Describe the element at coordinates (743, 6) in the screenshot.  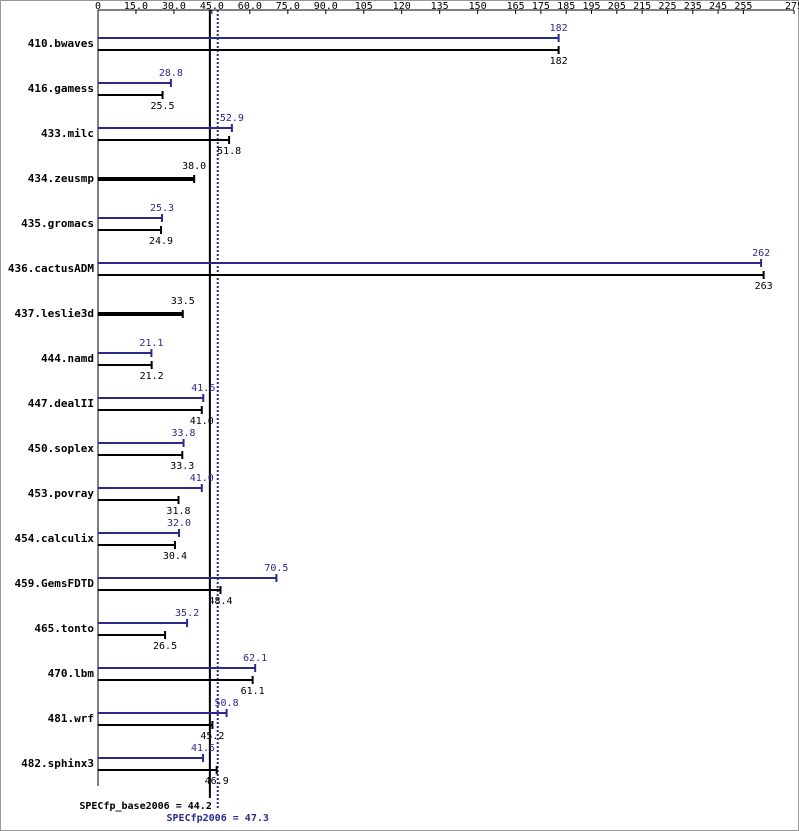
I see `x-tick-label: 255` at that location.